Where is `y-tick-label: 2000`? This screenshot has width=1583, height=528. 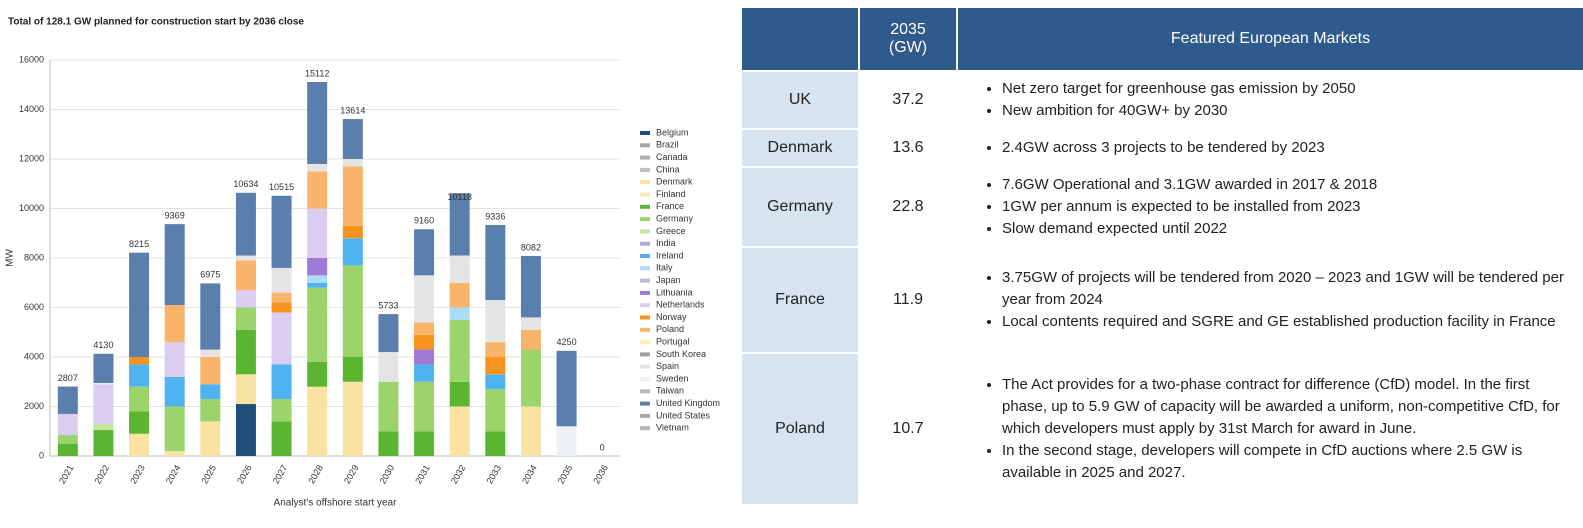
y-tick-label: 2000 is located at coordinates (34, 406).